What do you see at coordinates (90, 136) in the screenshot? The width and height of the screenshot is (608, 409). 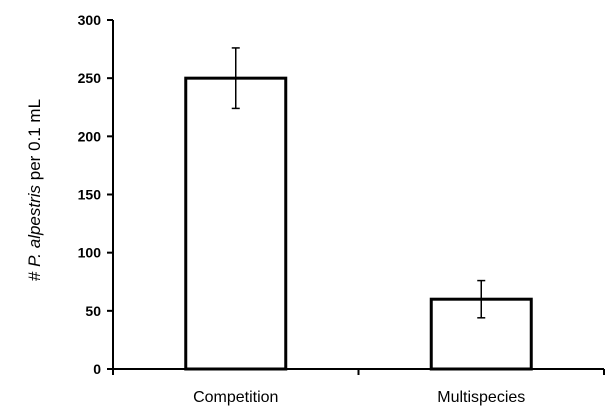 I see `y-tick-label: 200` at bounding box center [90, 136].